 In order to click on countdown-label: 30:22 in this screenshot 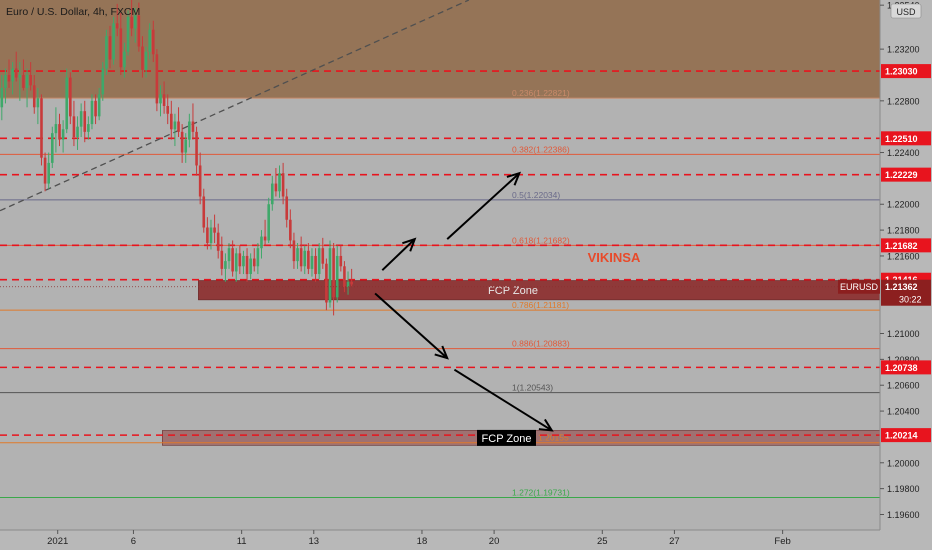, I will do `click(910, 300)`.